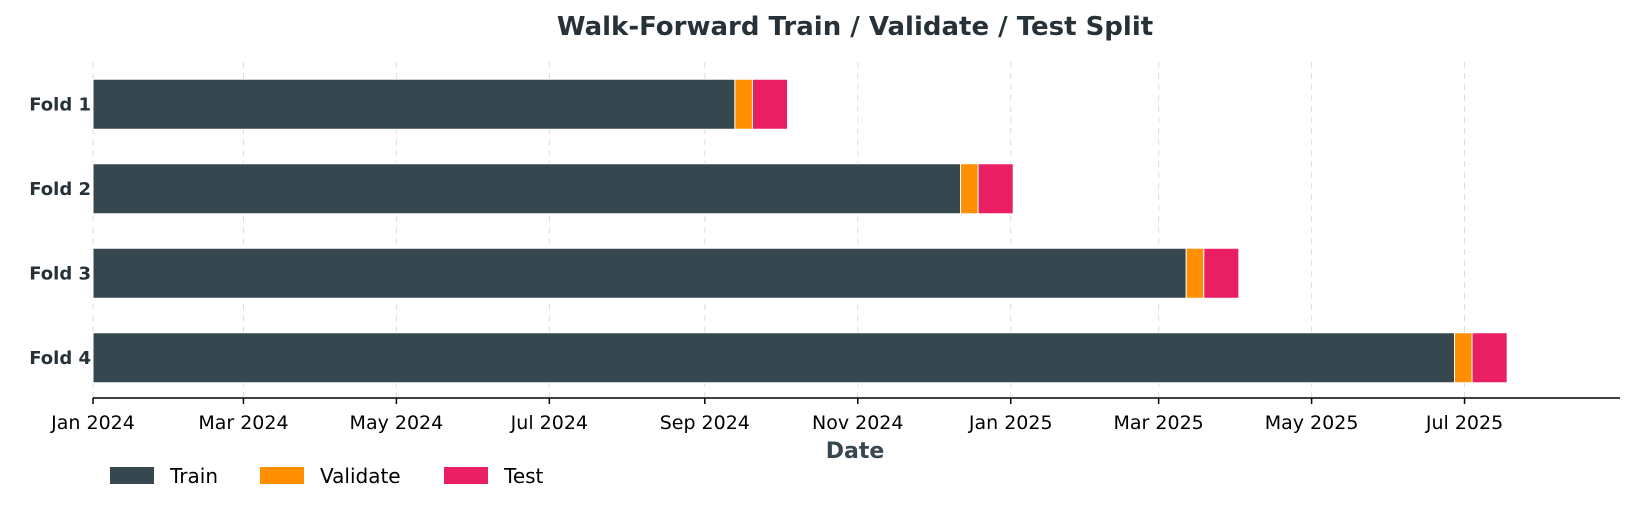  I want to click on legend: Train Validate Test, so click(327, 476).